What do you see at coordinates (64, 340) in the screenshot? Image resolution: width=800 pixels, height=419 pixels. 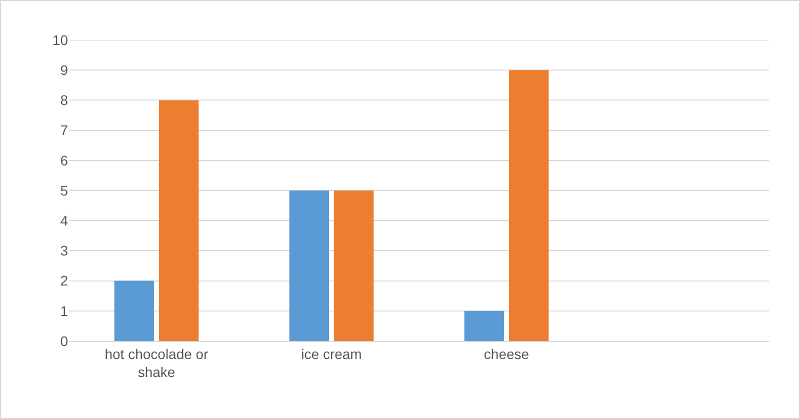 I see `y-tick-label: 0` at bounding box center [64, 340].